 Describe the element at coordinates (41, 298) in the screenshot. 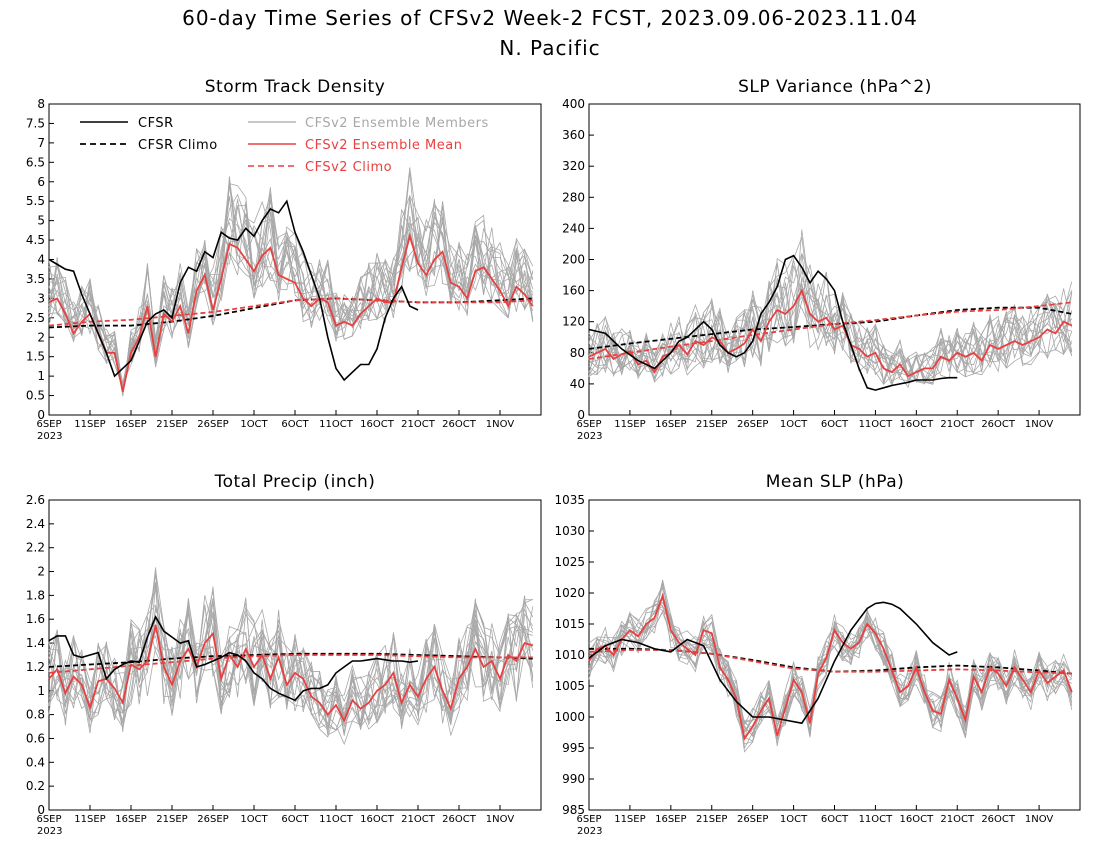

I see `y-tick-label: 3` at that location.